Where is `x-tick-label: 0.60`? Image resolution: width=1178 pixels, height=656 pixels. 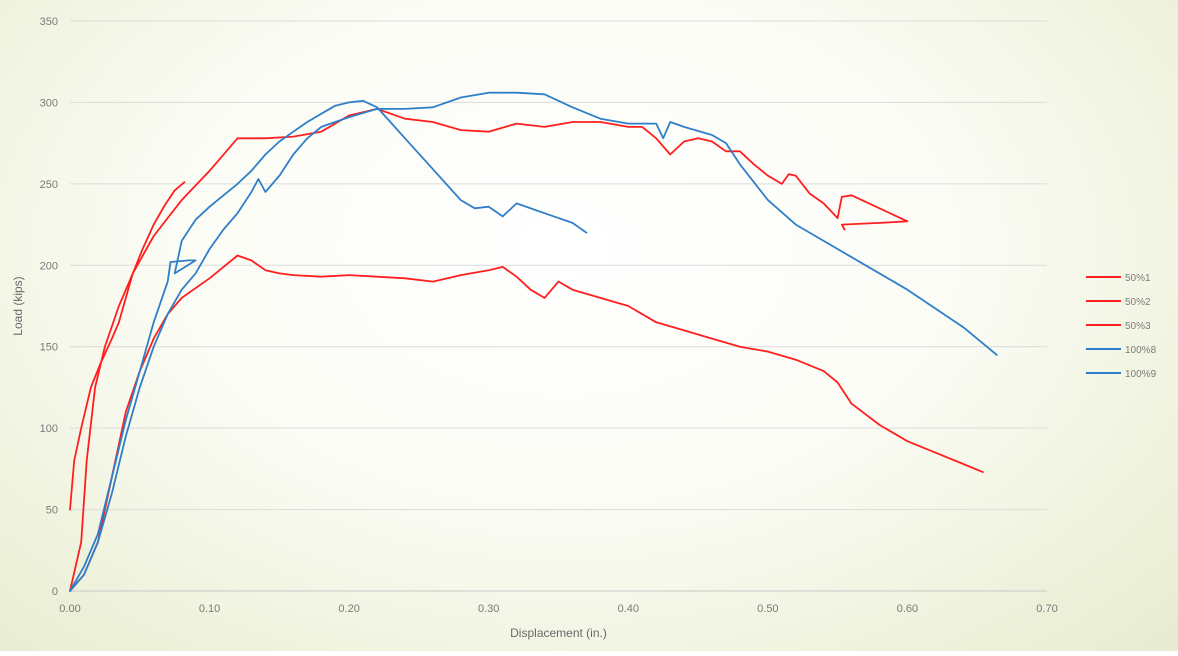 x-tick-label: 0.60 is located at coordinates (907, 609).